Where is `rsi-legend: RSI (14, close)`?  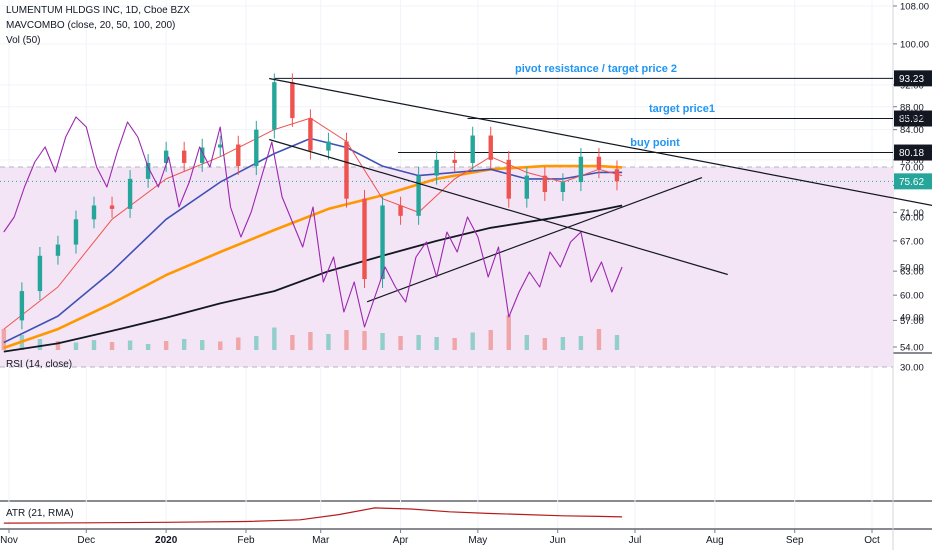 rsi-legend: RSI (14, close) is located at coordinates (39, 364).